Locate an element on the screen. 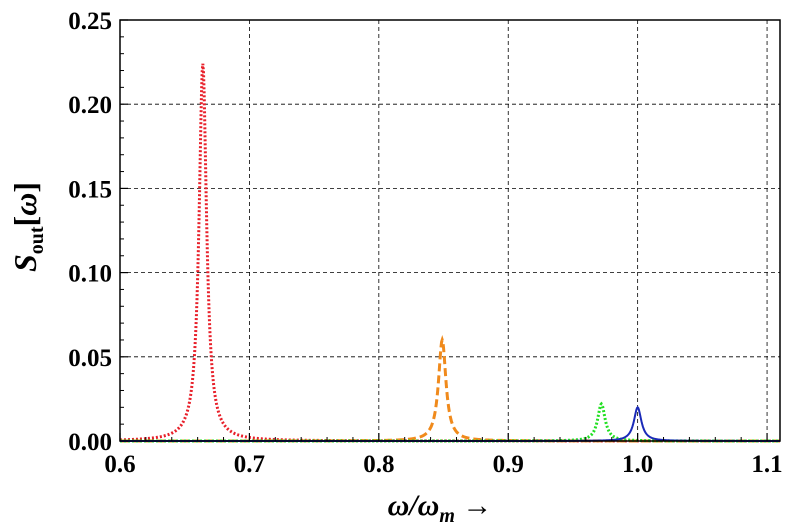 Image resolution: width=800 pixels, height=528 pixels. x-tick-label: 0.7 is located at coordinates (249, 464).